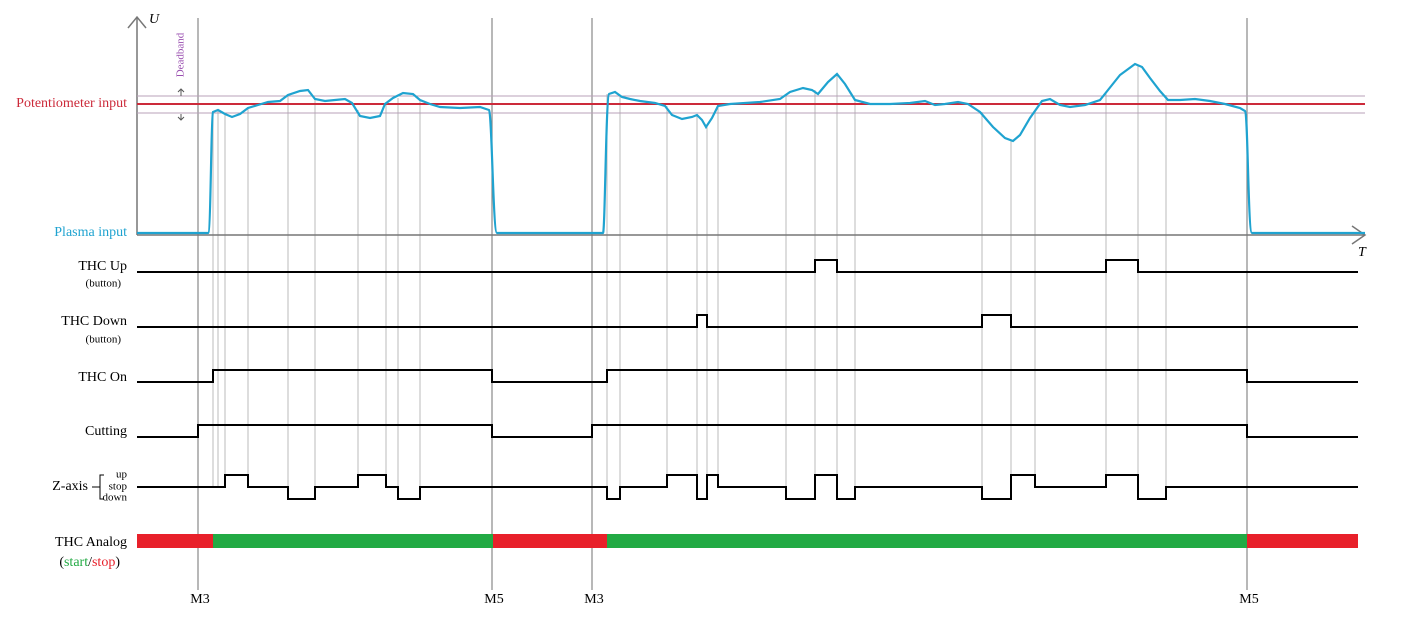  I want to click on start: start, so click(76, 562).